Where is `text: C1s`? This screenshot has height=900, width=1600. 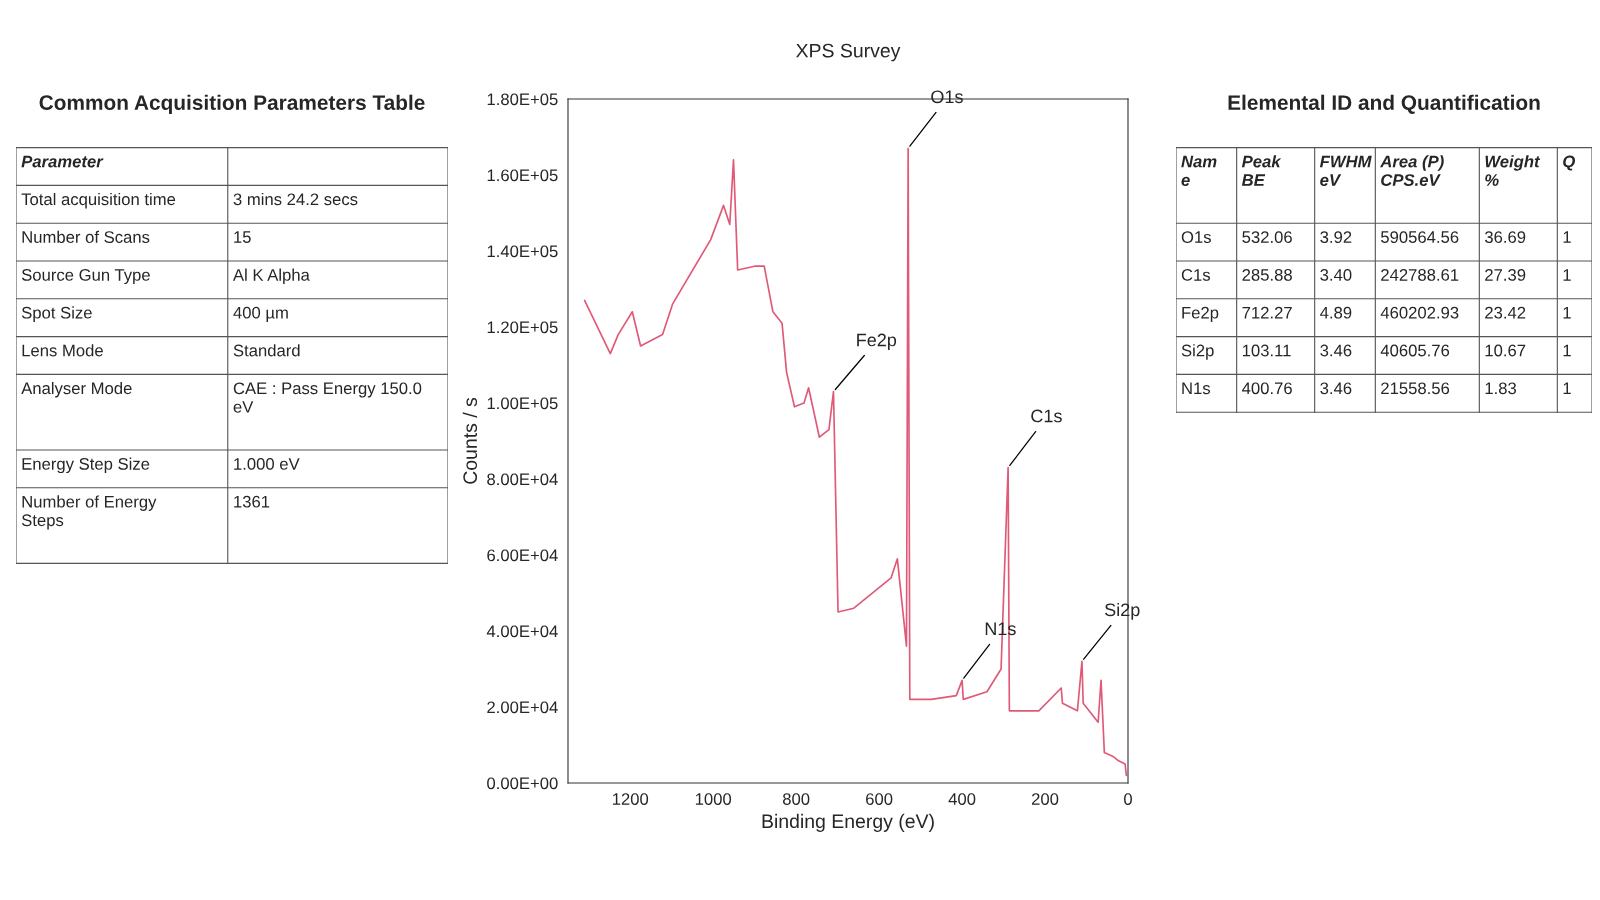
text: C1s is located at coordinates (1196, 275).